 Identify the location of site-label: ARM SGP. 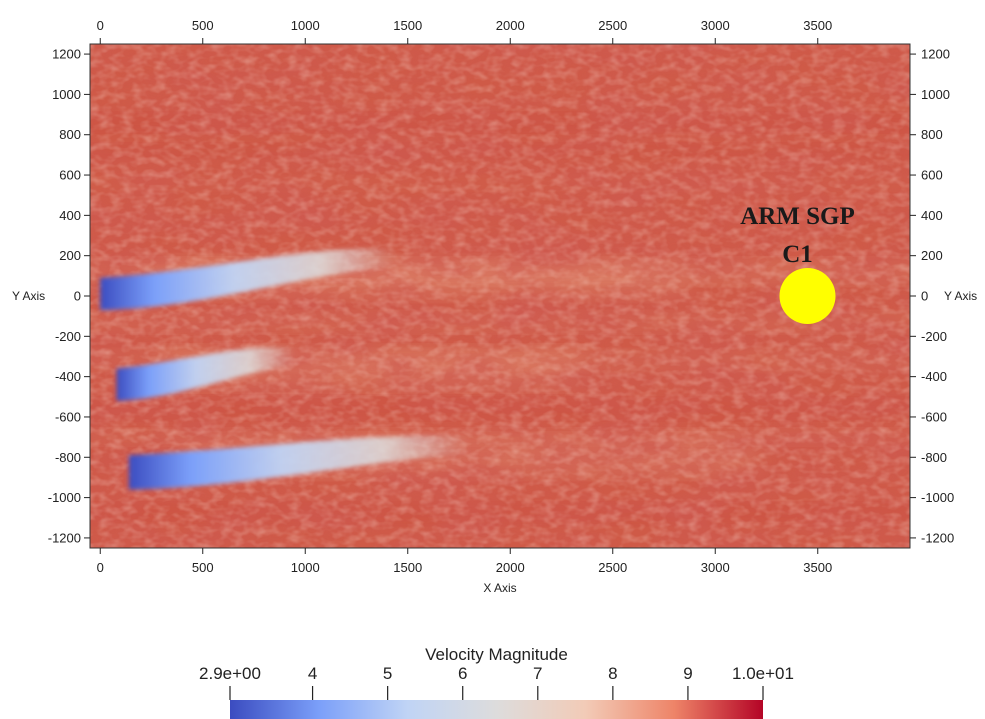
(797, 216).